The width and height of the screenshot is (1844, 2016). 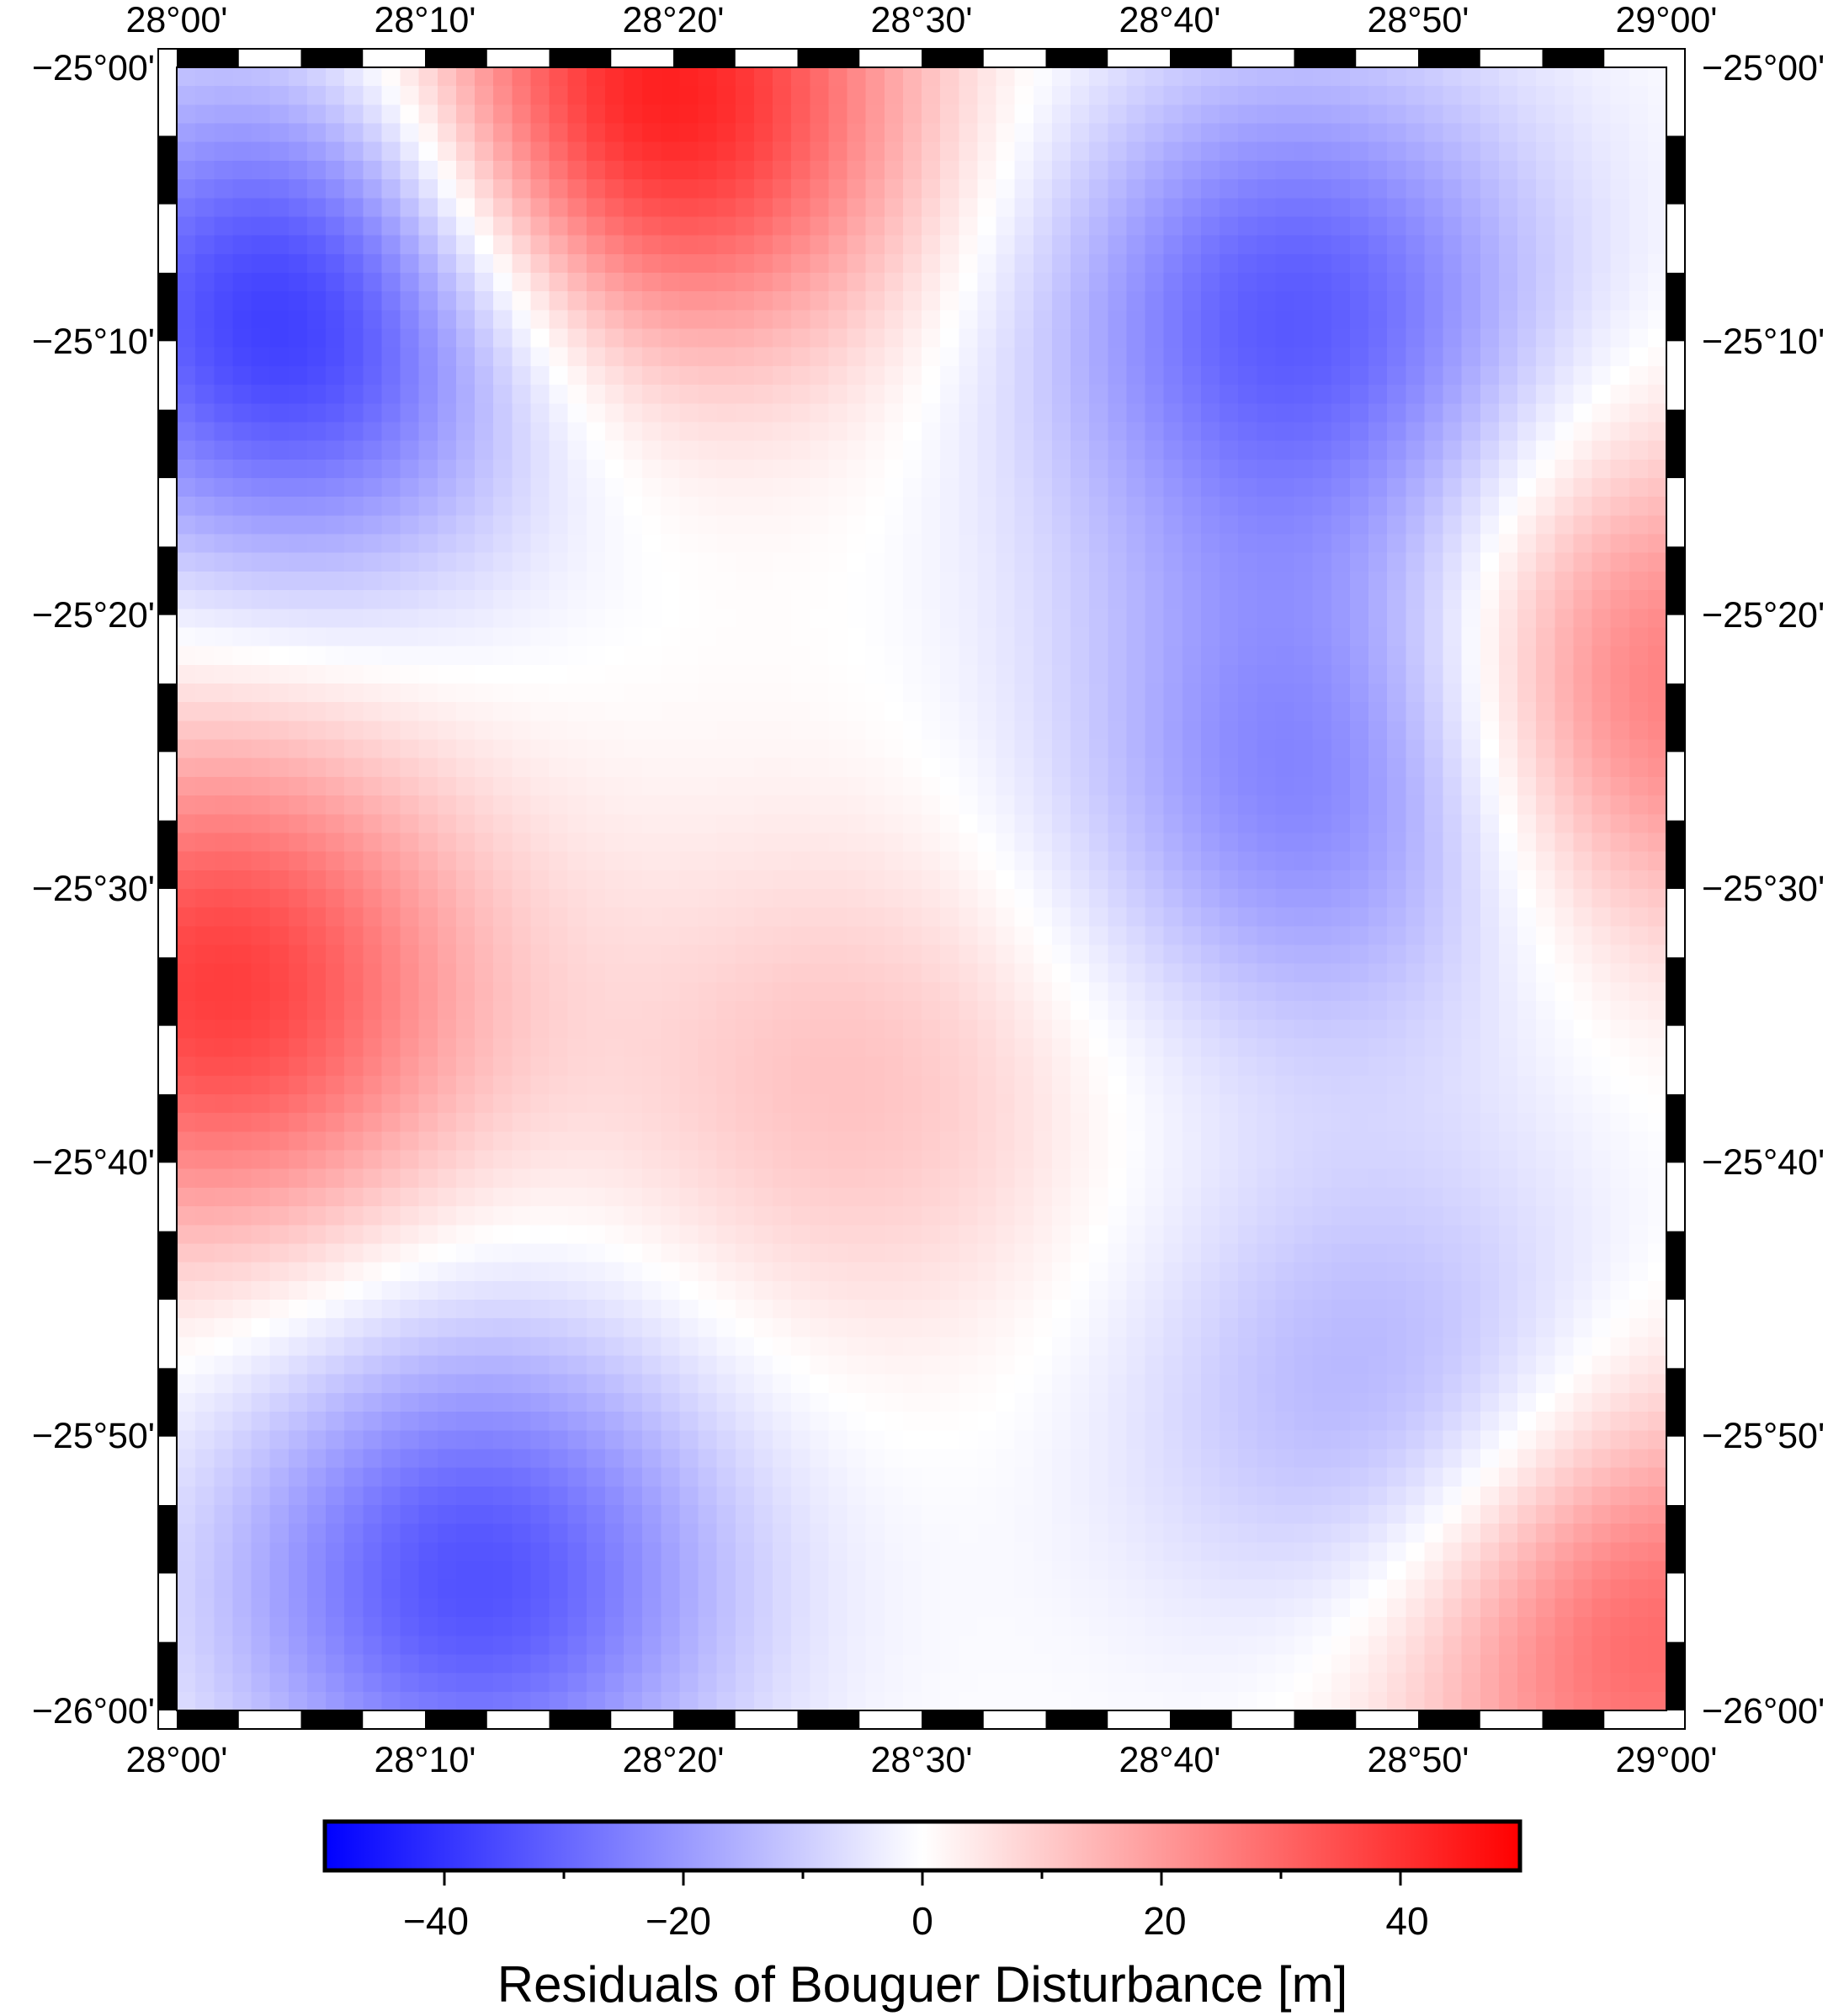 I want to click on lat-label-right: −25°20', so click(x=1764, y=616).